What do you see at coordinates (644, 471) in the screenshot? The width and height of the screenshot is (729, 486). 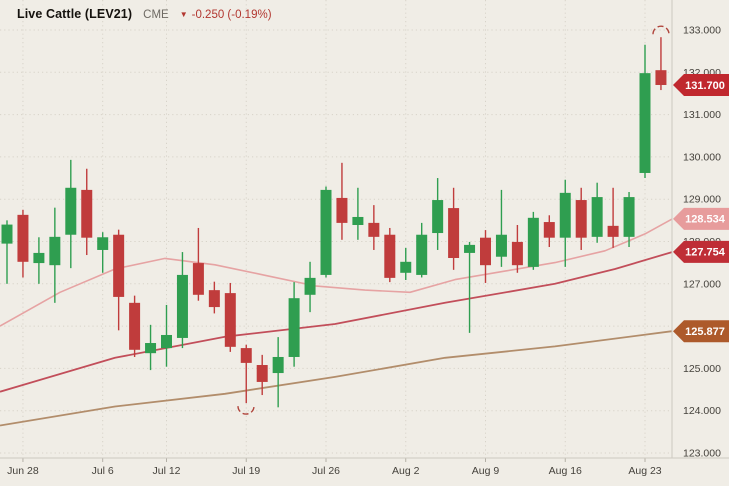 I see `x-axis-label: Aug 23` at bounding box center [644, 471].